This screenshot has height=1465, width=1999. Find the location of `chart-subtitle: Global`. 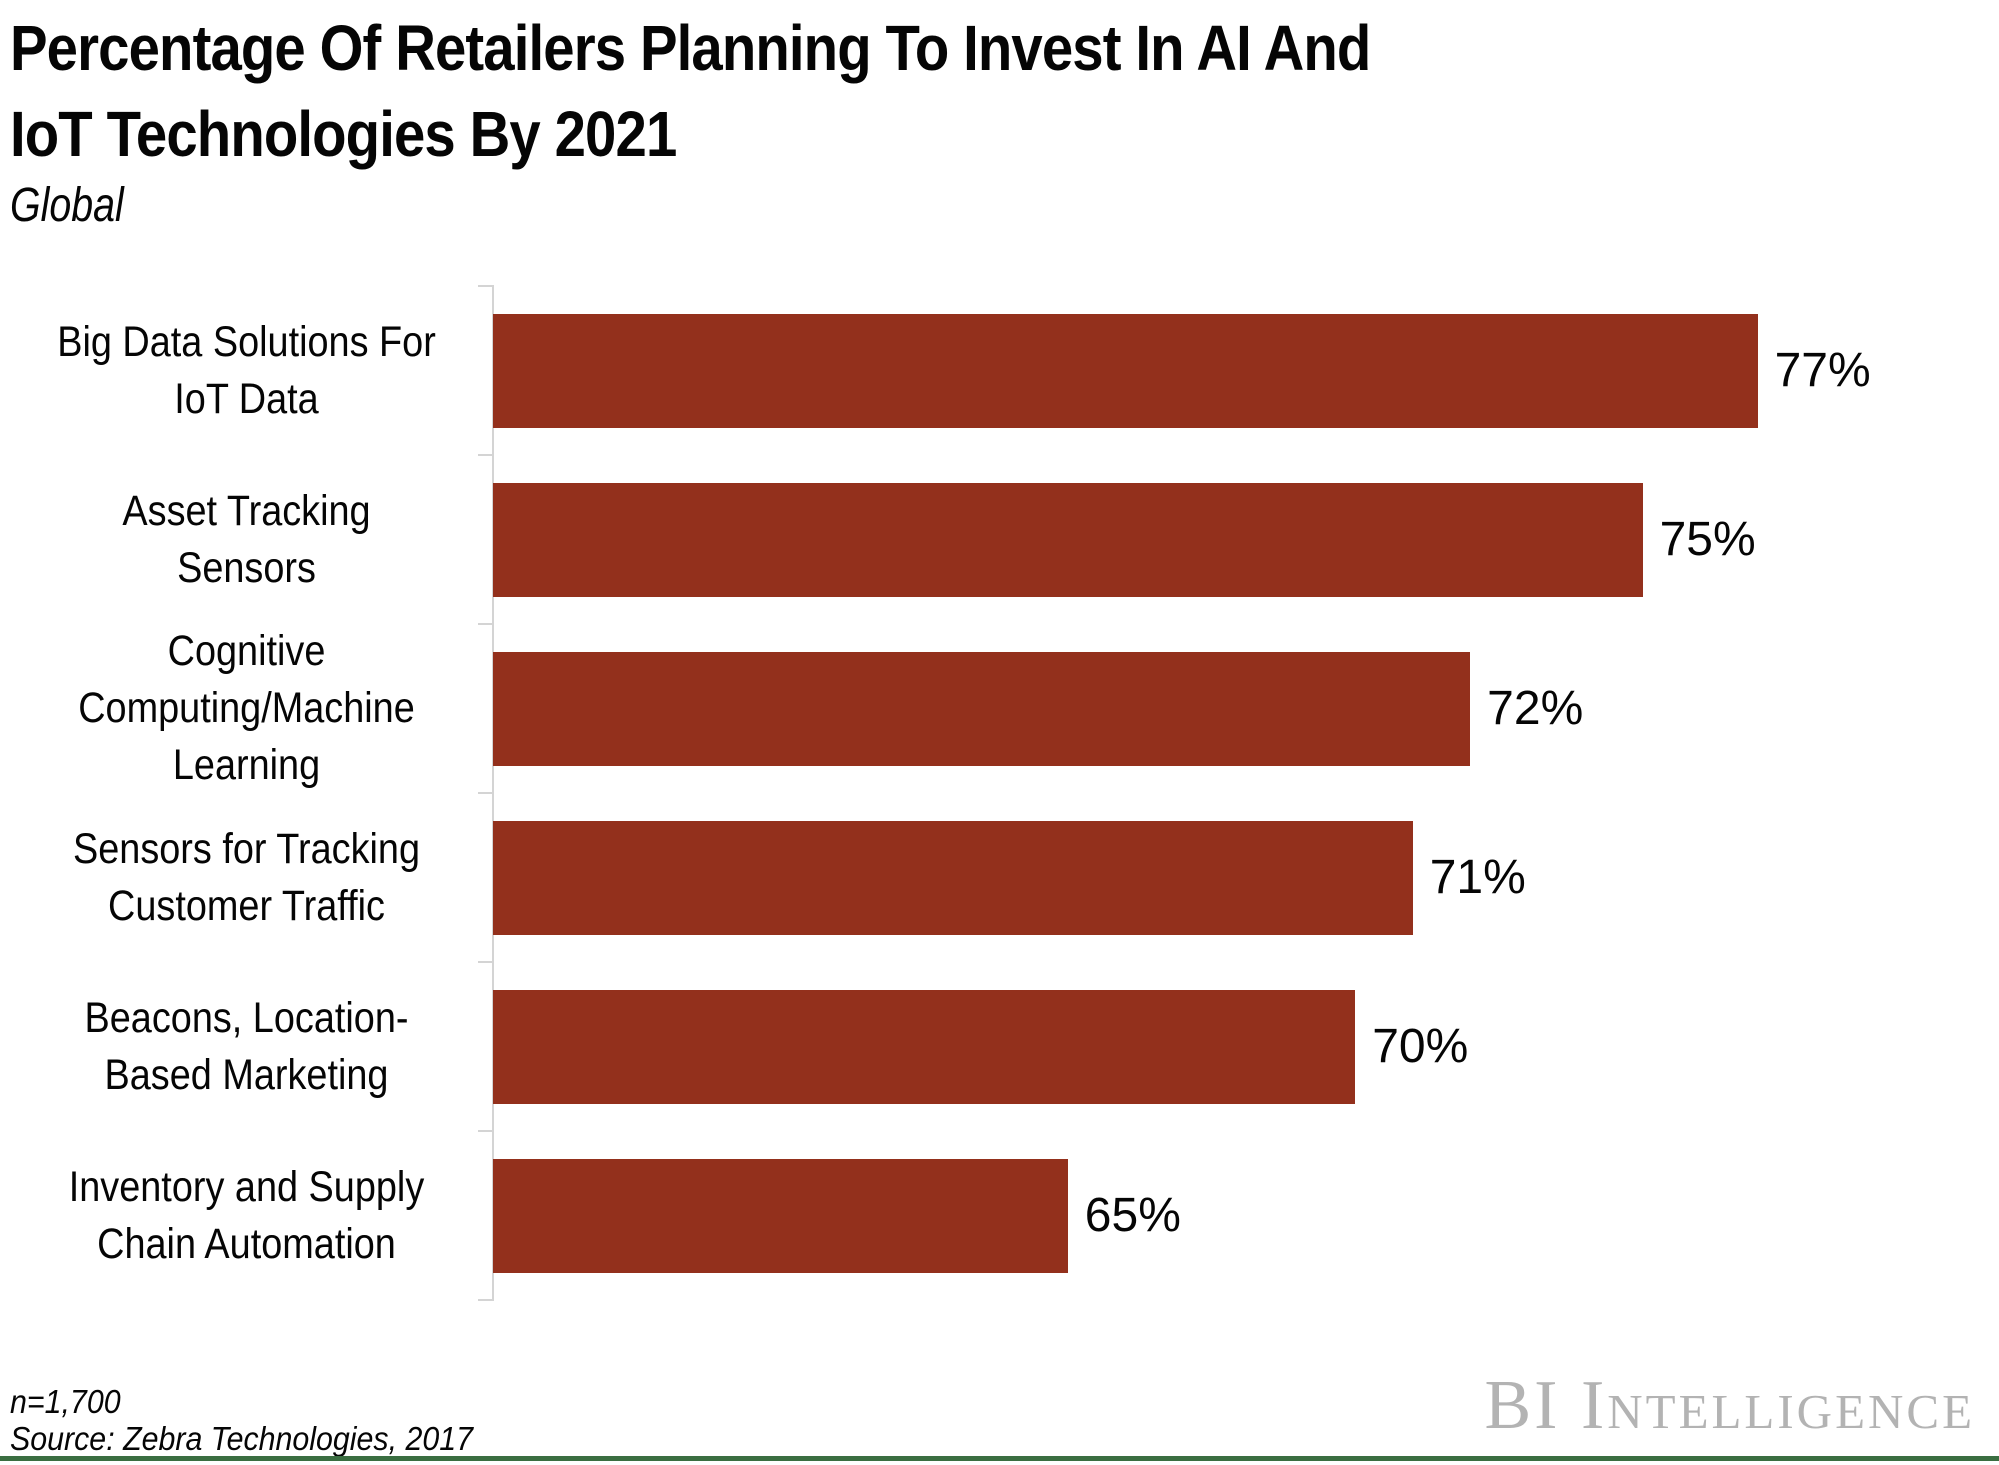

chart-subtitle: Global is located at coordinates (67, 205).